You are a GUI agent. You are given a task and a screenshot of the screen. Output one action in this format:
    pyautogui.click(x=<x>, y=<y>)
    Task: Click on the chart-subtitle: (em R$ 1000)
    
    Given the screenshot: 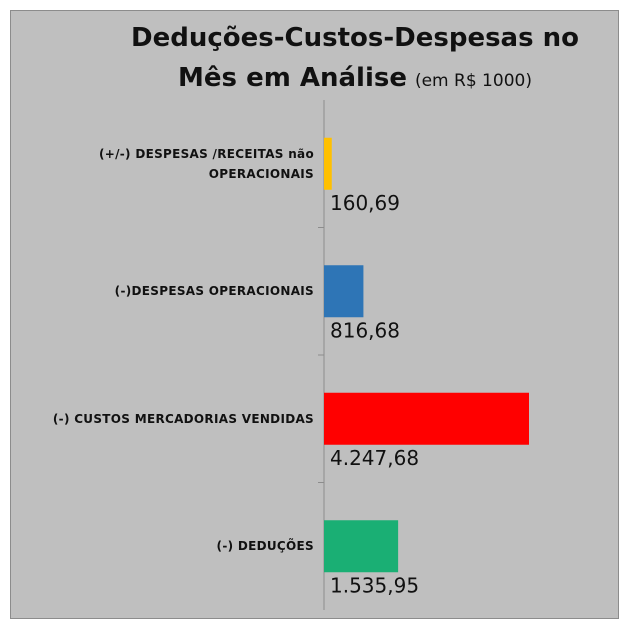 What is the action you would take?
    pyautogui.click(x=473, y=81)
    